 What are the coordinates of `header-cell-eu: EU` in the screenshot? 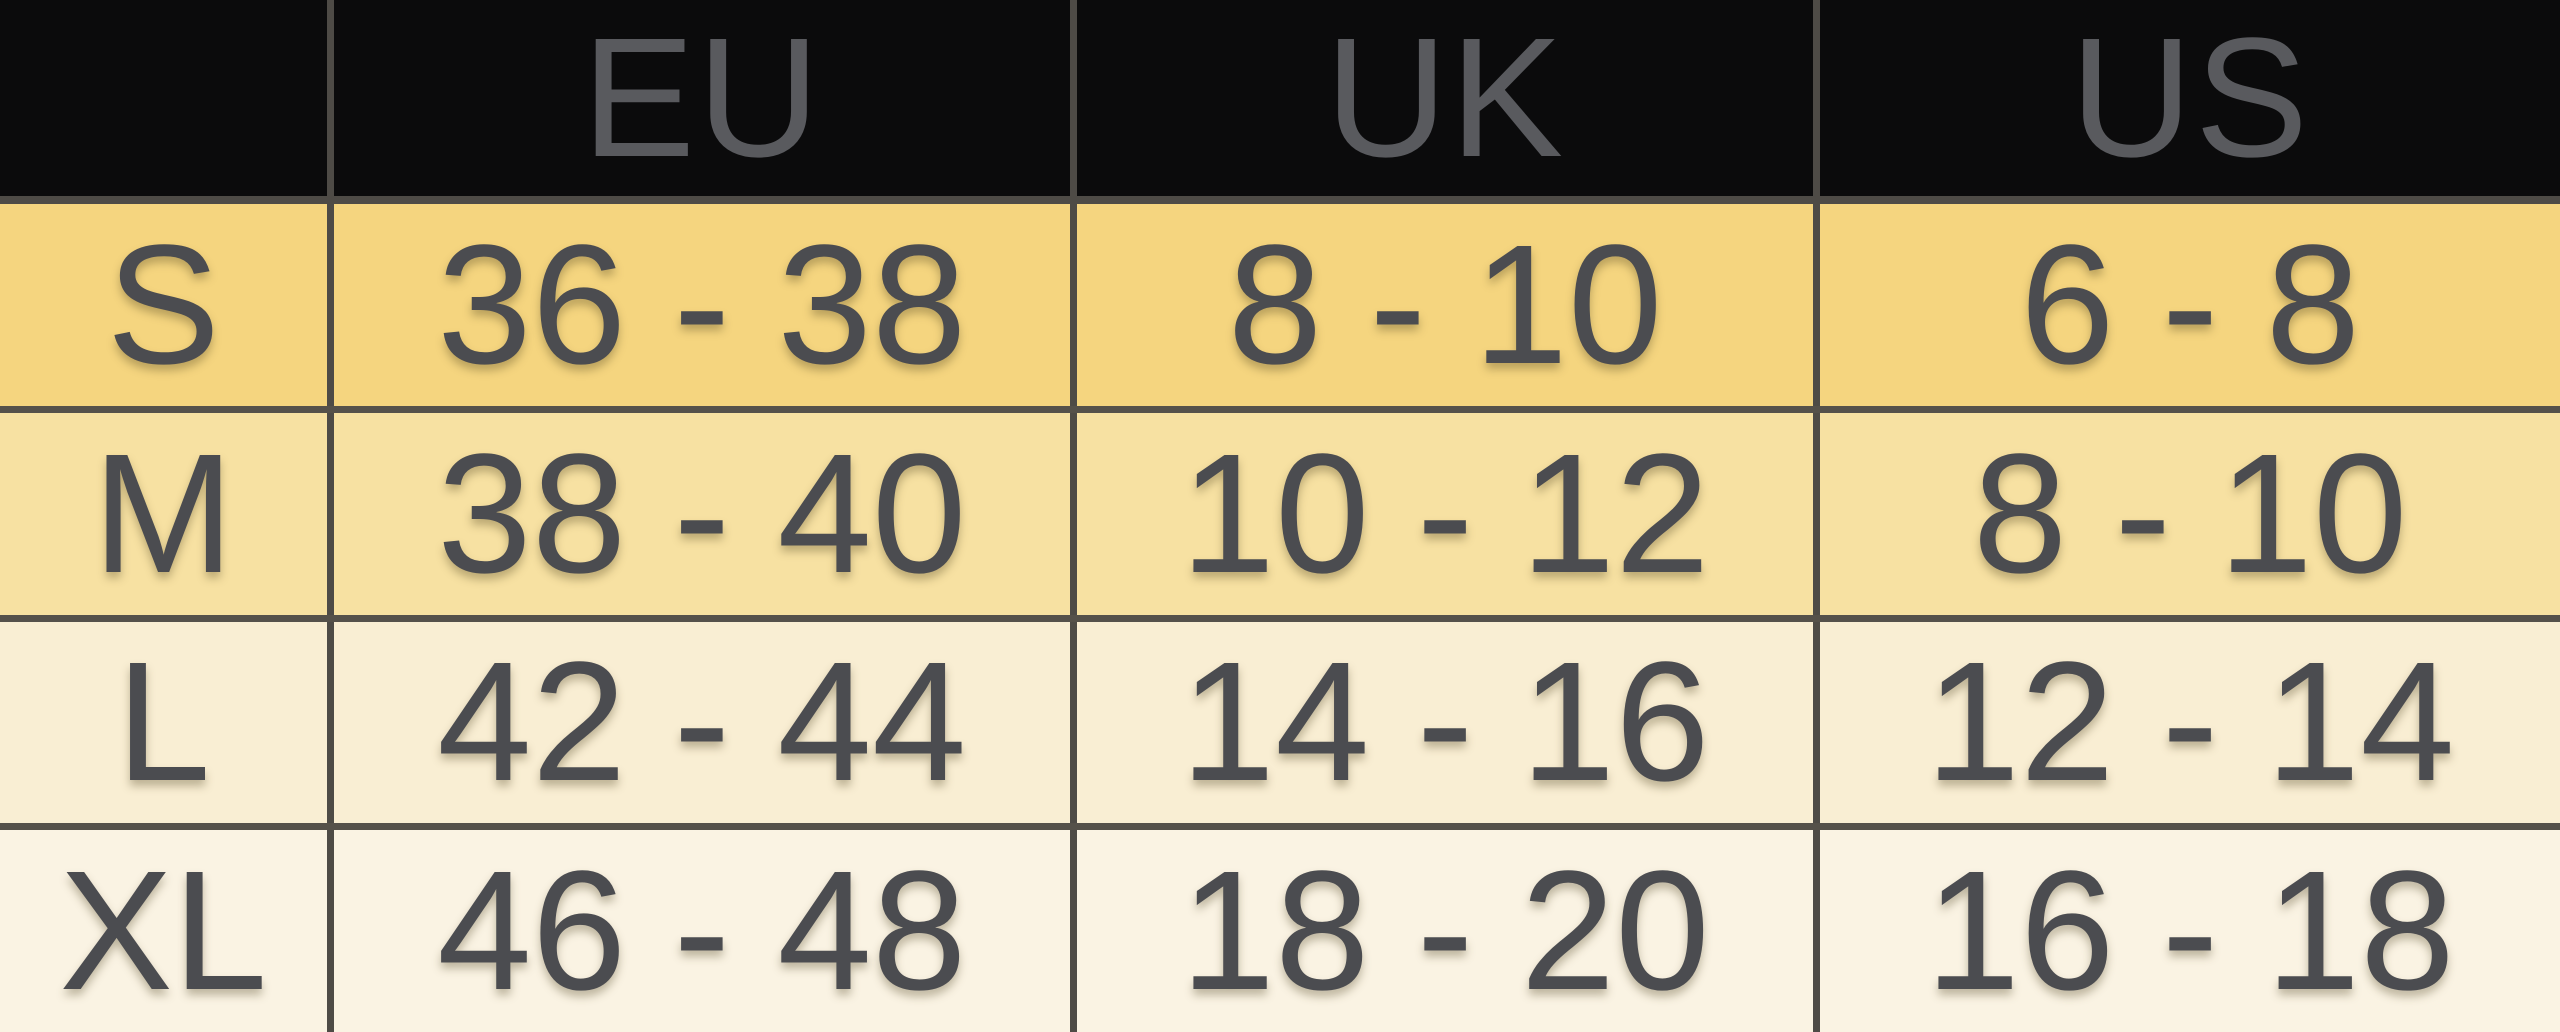 It's located at (700, 102).